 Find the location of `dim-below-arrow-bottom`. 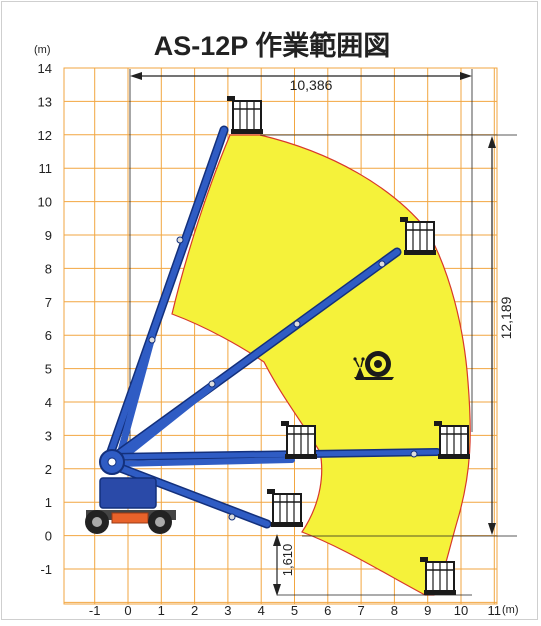

dim-below-arrow-bottom is located at coordinates (277, 590).